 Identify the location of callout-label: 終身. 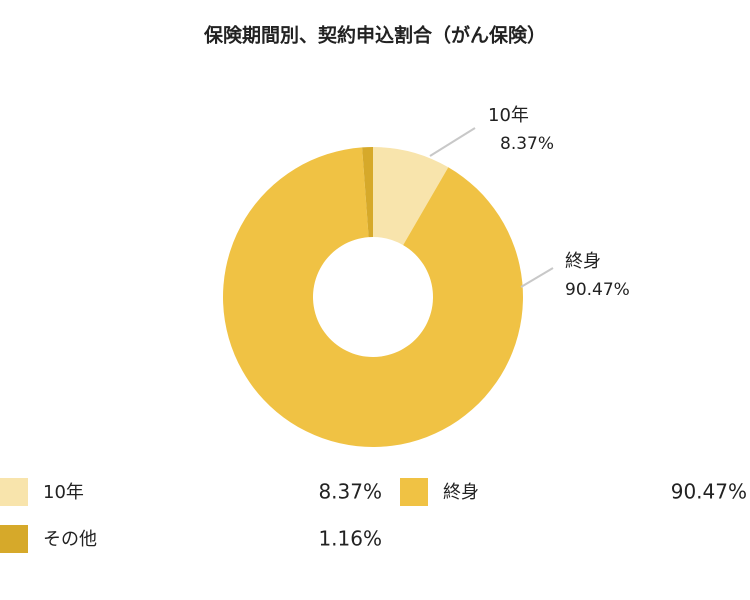
(583, 261).